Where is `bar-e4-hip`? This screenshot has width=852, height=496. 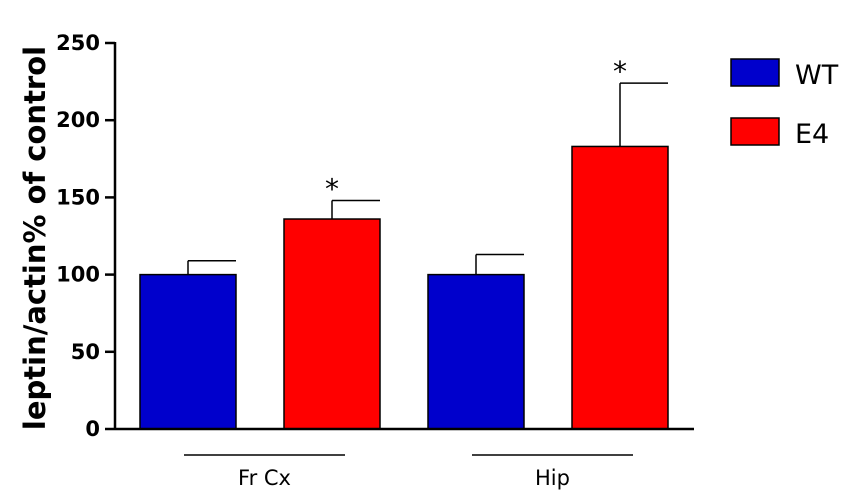 bar-e4-hip is located at coordinates (620, 287).